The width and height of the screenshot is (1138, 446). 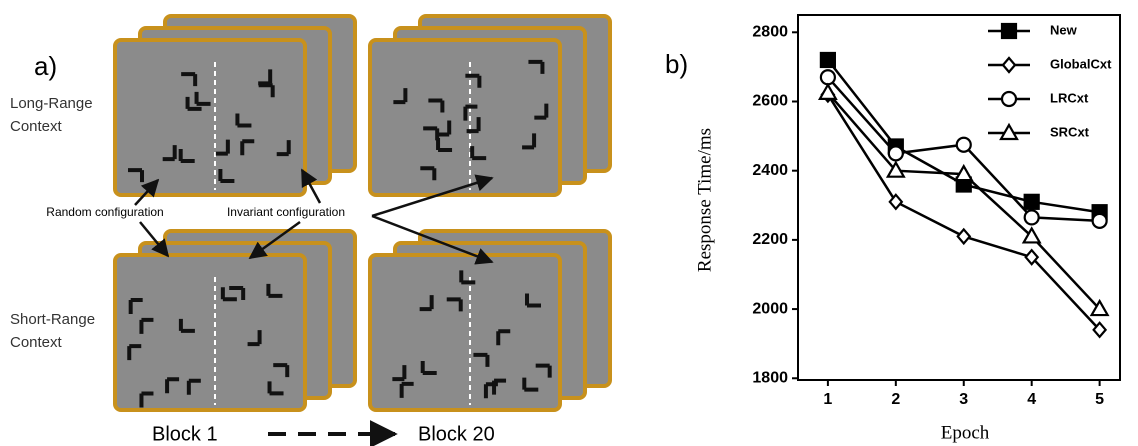 I want to click on legend-label: New, so click(x=1064, y=29).